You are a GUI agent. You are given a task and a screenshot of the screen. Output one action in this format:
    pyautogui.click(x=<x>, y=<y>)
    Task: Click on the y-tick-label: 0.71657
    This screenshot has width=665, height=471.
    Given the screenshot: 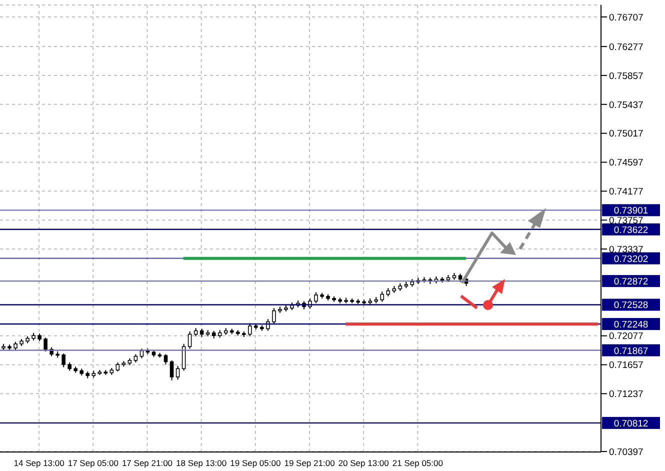 What is the action you would take?
    pyautogui.click(x=626, y=366)
    